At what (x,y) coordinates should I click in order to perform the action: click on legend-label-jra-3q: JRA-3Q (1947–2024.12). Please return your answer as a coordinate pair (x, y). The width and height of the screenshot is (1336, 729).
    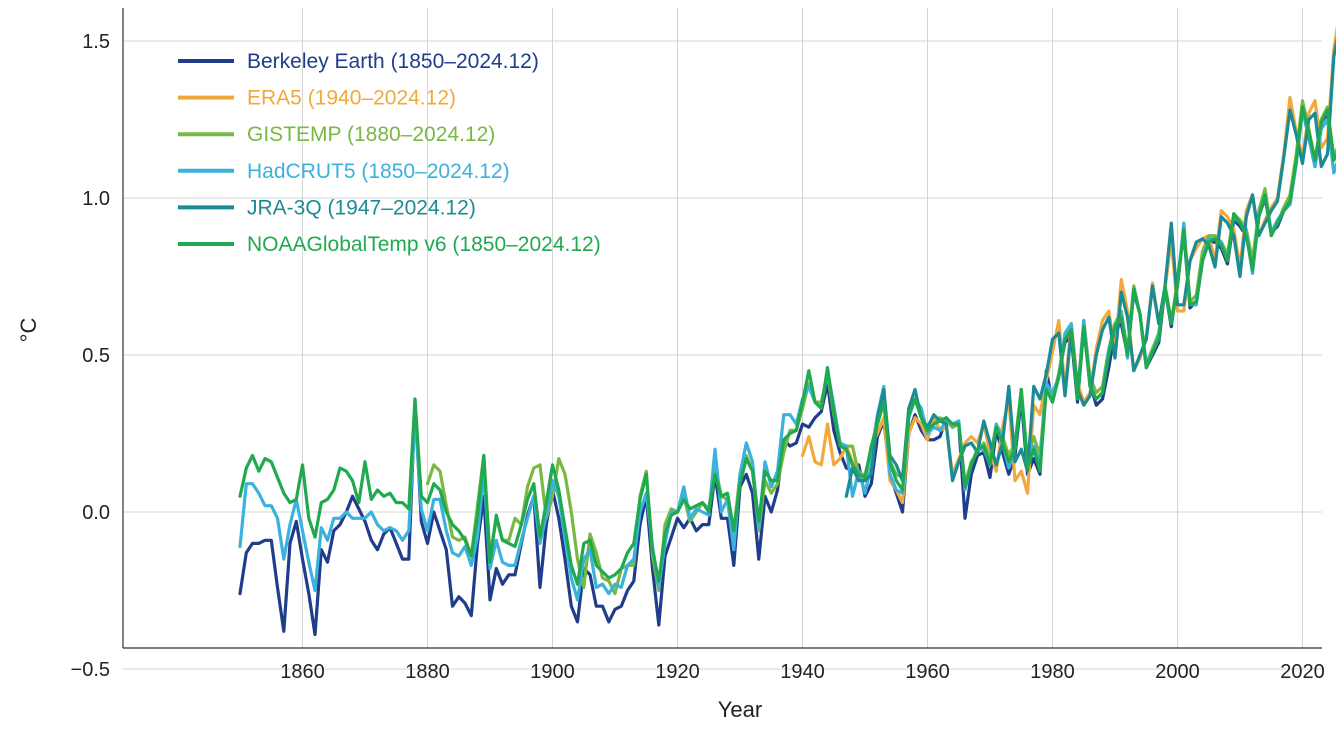
    Looking at the image, I should click on (361, 207).